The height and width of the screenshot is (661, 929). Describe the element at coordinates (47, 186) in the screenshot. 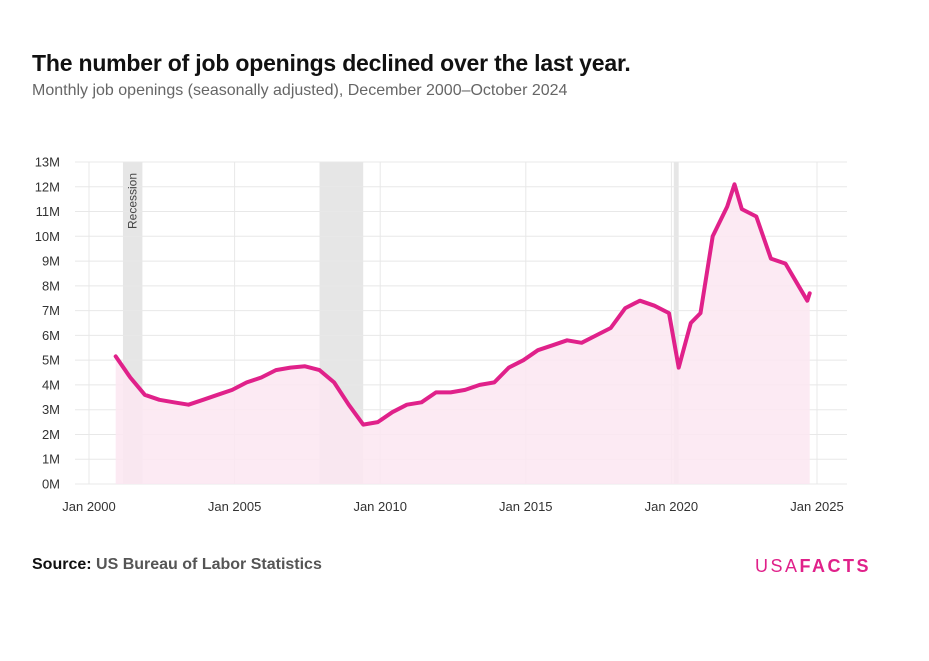

I see `y-tick-label: 12M` at that location.